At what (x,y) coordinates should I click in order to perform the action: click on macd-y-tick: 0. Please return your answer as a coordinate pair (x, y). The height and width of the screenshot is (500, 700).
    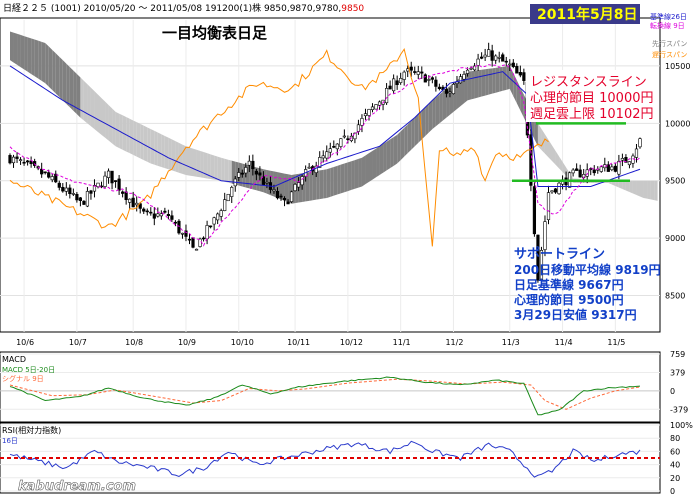
    Looking at the image, I should click on (672, 391).